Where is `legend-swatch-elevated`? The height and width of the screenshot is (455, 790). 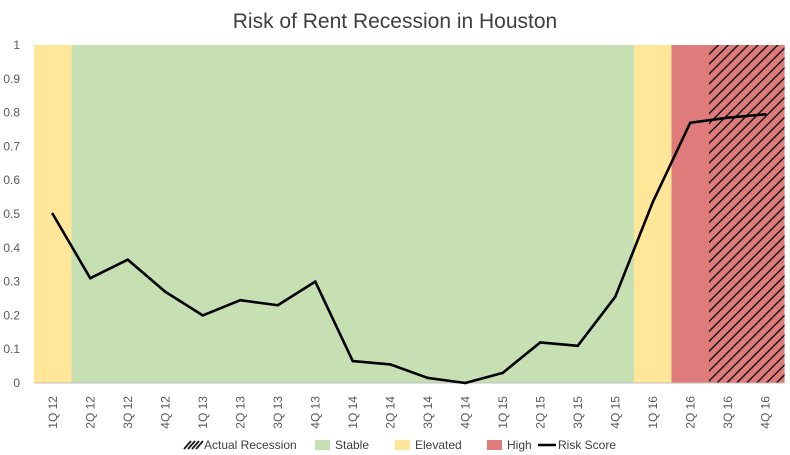
legend-swatch-elevated is located at coordinates (402, 445).